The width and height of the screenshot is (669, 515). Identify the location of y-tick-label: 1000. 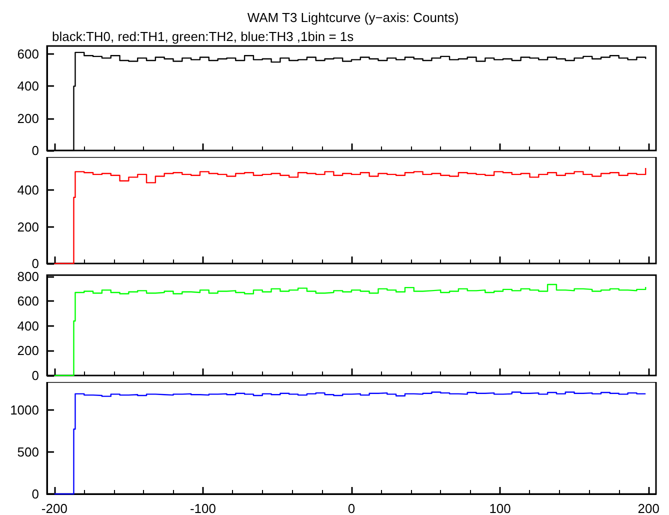
(24, 410).